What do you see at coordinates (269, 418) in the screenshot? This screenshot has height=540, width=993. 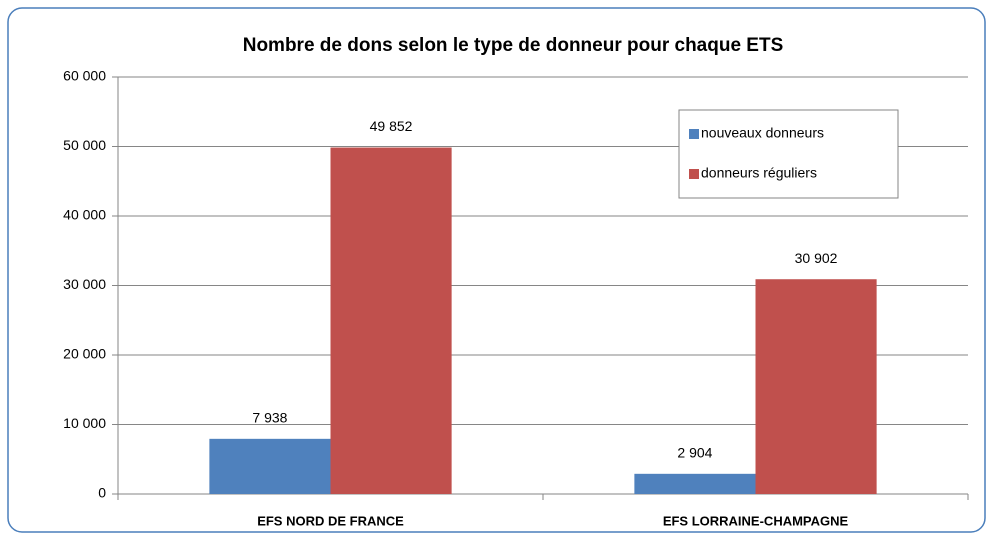 I see `value-label: 7 938` at bounding box center [269, 418].